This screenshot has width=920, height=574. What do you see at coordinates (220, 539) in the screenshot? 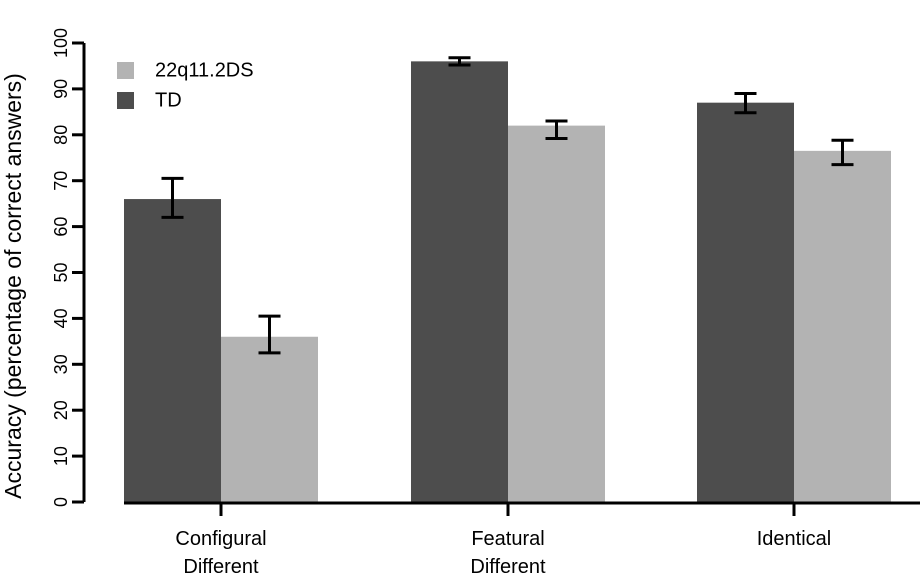
I see `x-category-label-line: Configural` at bounding box center [220, 539].